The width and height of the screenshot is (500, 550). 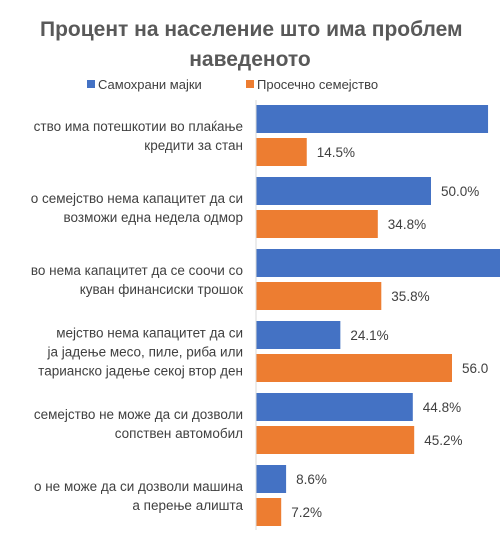 What do you see at coordinates (369, 335) in the screenshot?
I see `data-label-single-mothers: 24.1%` at bounding box center [369, 335].